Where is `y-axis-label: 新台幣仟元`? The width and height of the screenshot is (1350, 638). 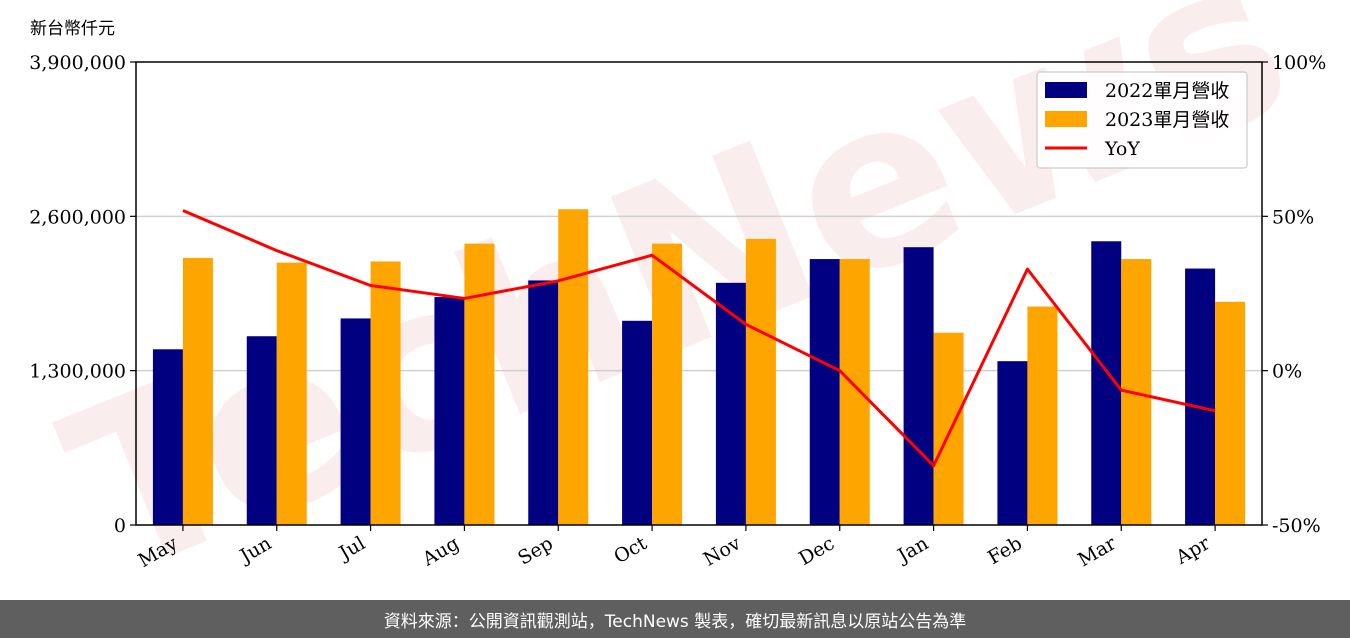
y-axis-label: 新台幣仟元 is located at coordinates (72, 29).